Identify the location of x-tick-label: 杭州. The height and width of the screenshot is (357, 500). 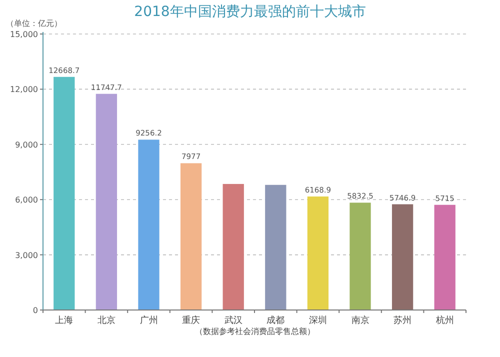
(444, 320).